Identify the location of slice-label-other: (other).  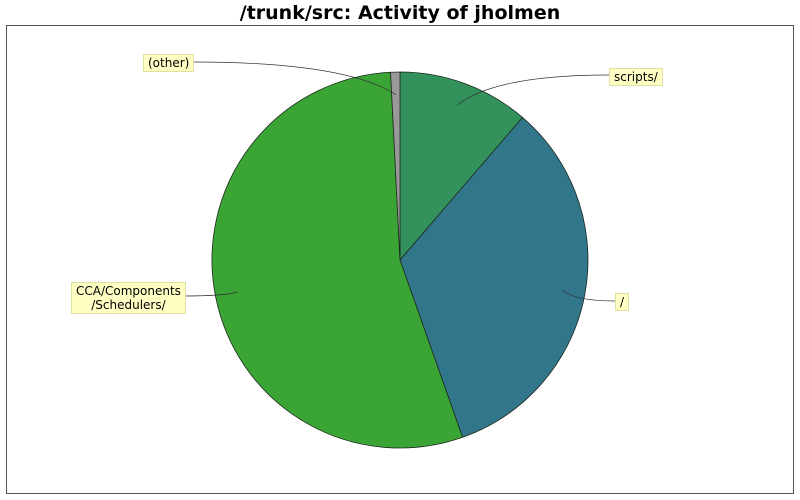
(169, 63).